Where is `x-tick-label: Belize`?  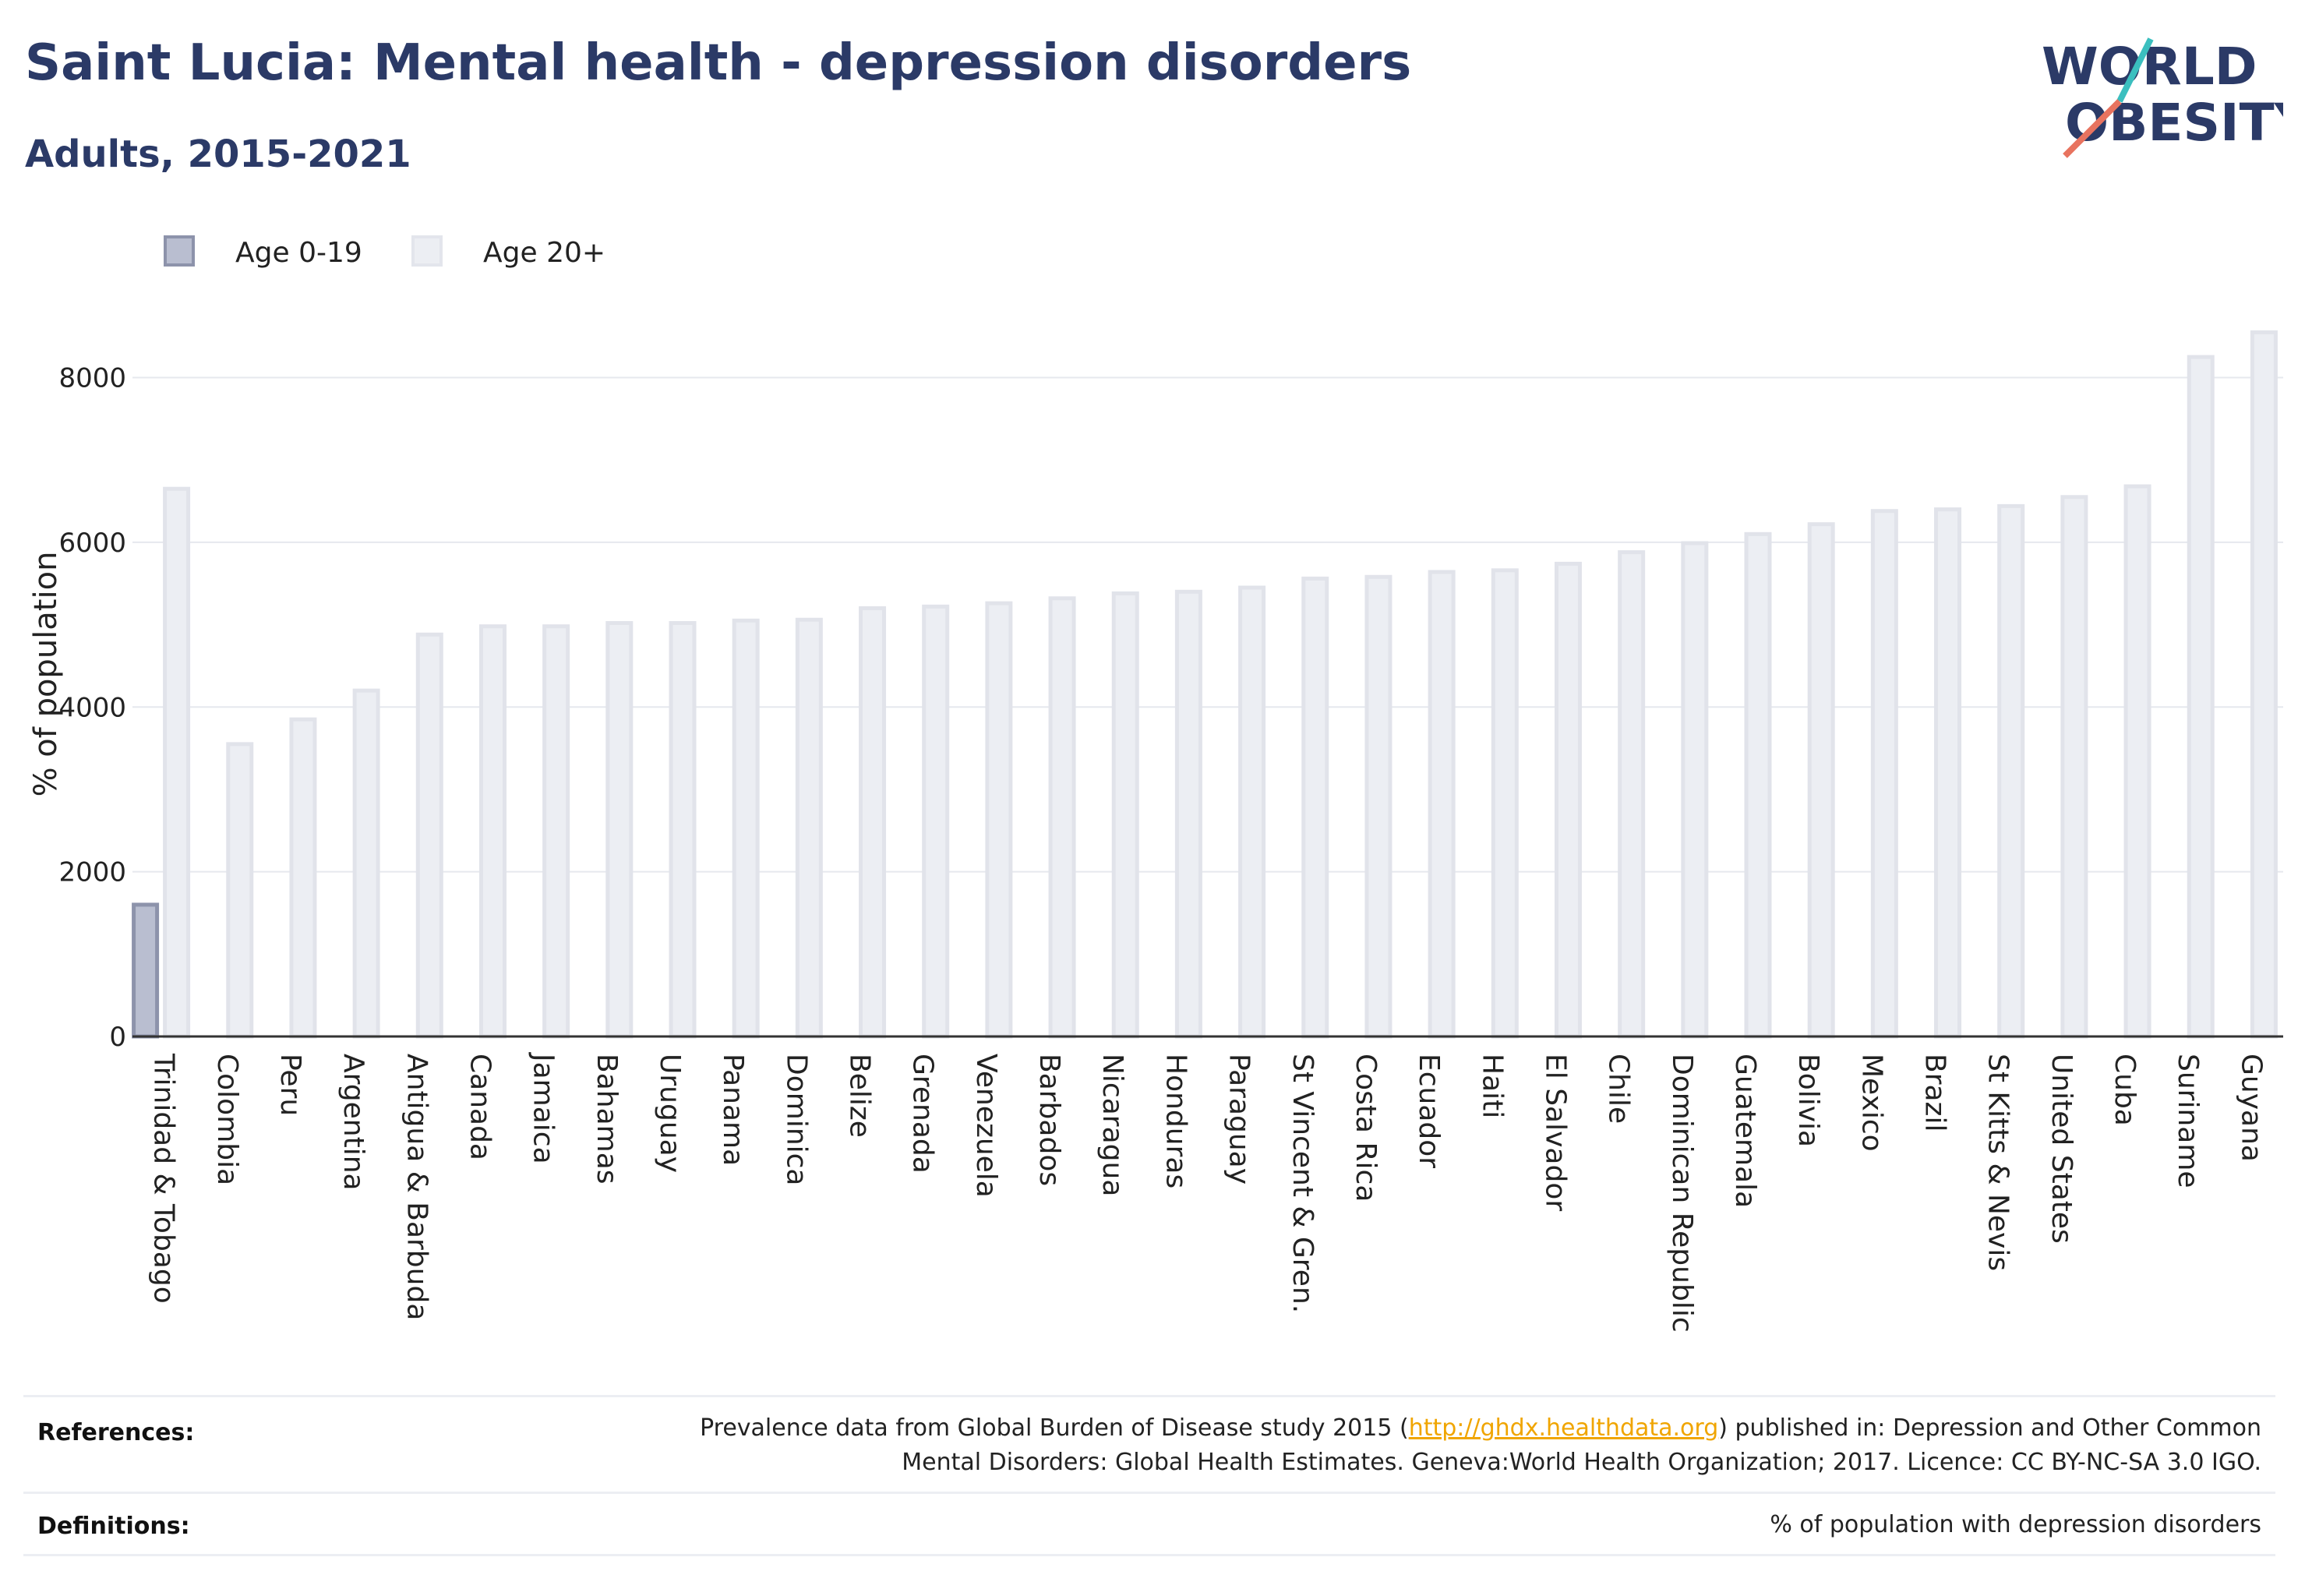 x-tick-label: Belize is located at coordinates (860, 1096).